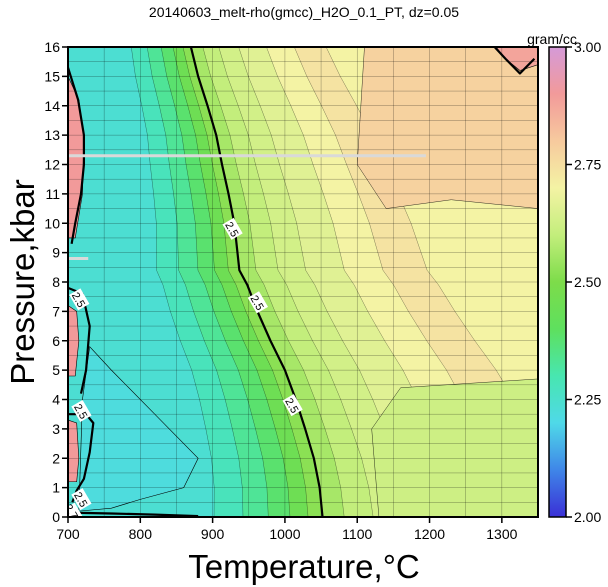 The height and width of the screenshot is (587, 608). Describe the element at coordinates (52, 223) in the screenshot. I see `y-tick-label: 10` at that location.